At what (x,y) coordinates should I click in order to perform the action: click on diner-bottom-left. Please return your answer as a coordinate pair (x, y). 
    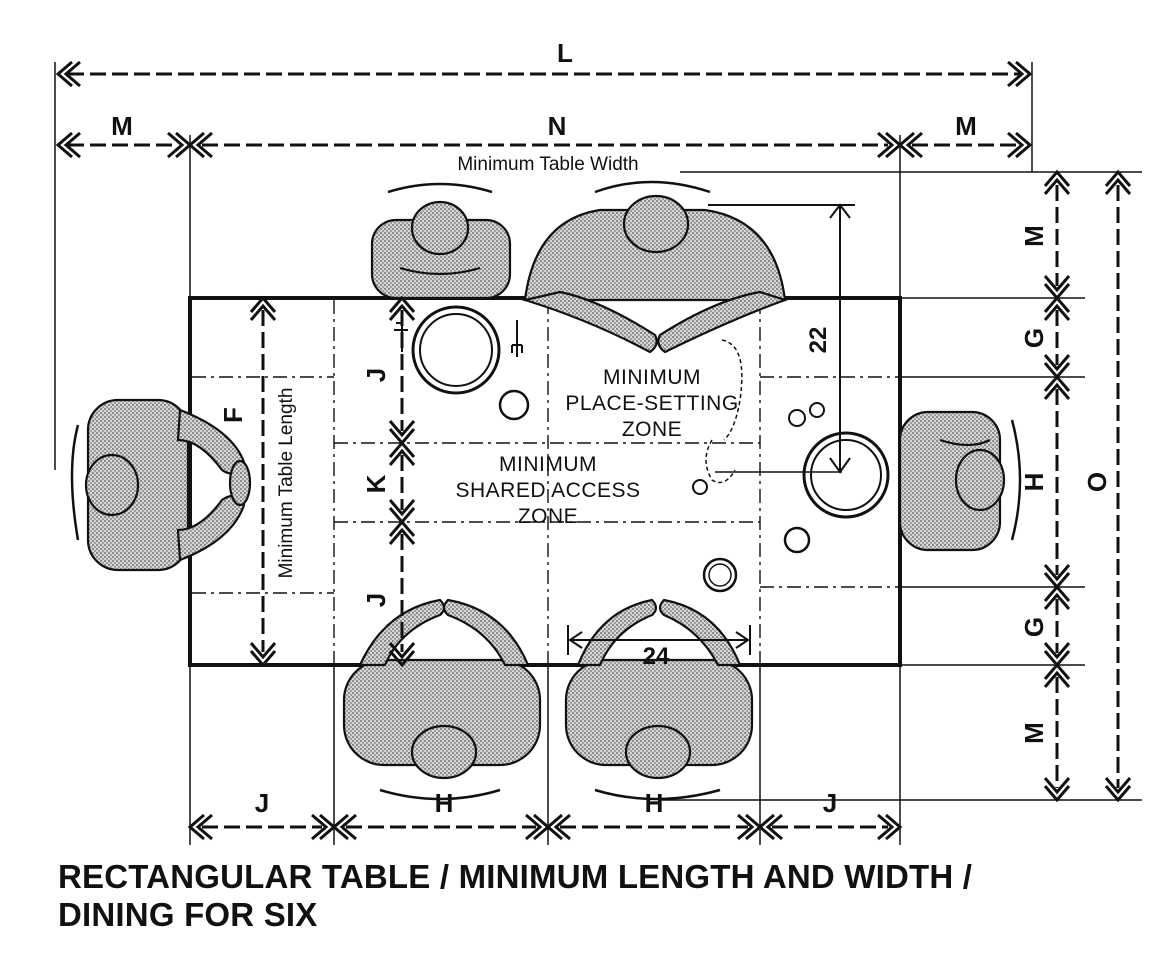
    Looking at the image, I should click on (442, 699).